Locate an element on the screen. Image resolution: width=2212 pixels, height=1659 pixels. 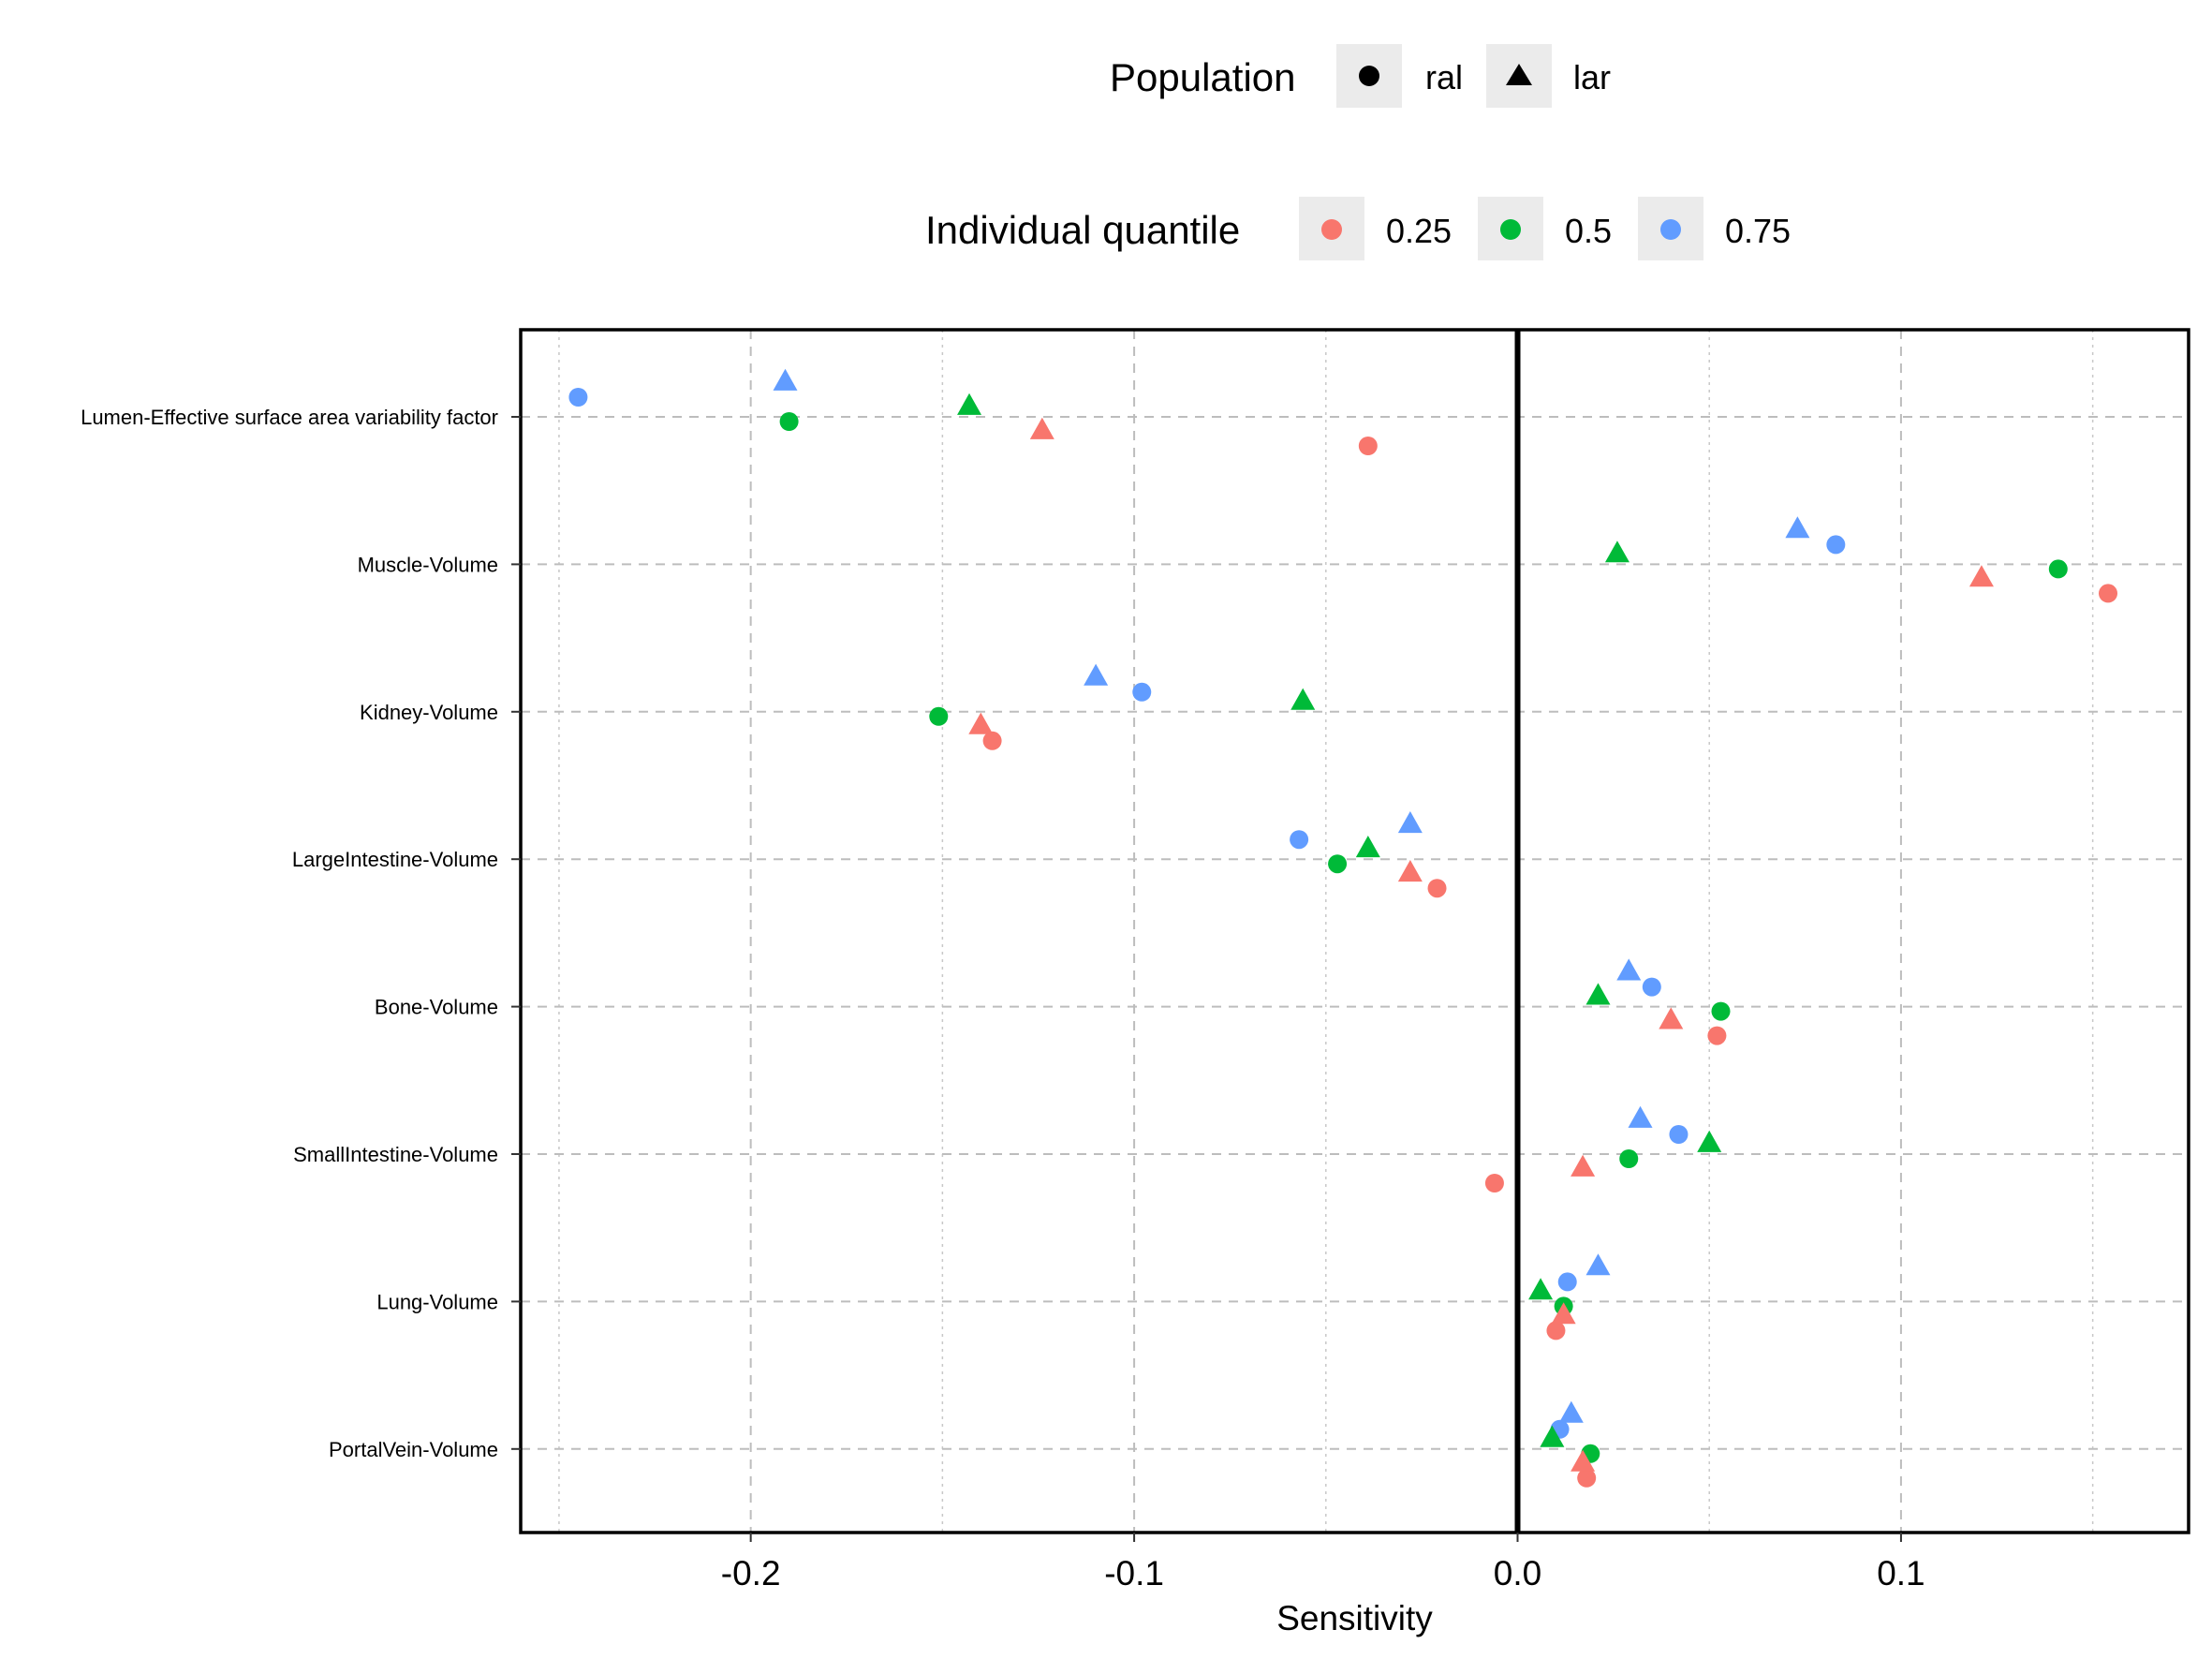
legend-label-q05: 0.5 is located at coordinates (1589, 231).